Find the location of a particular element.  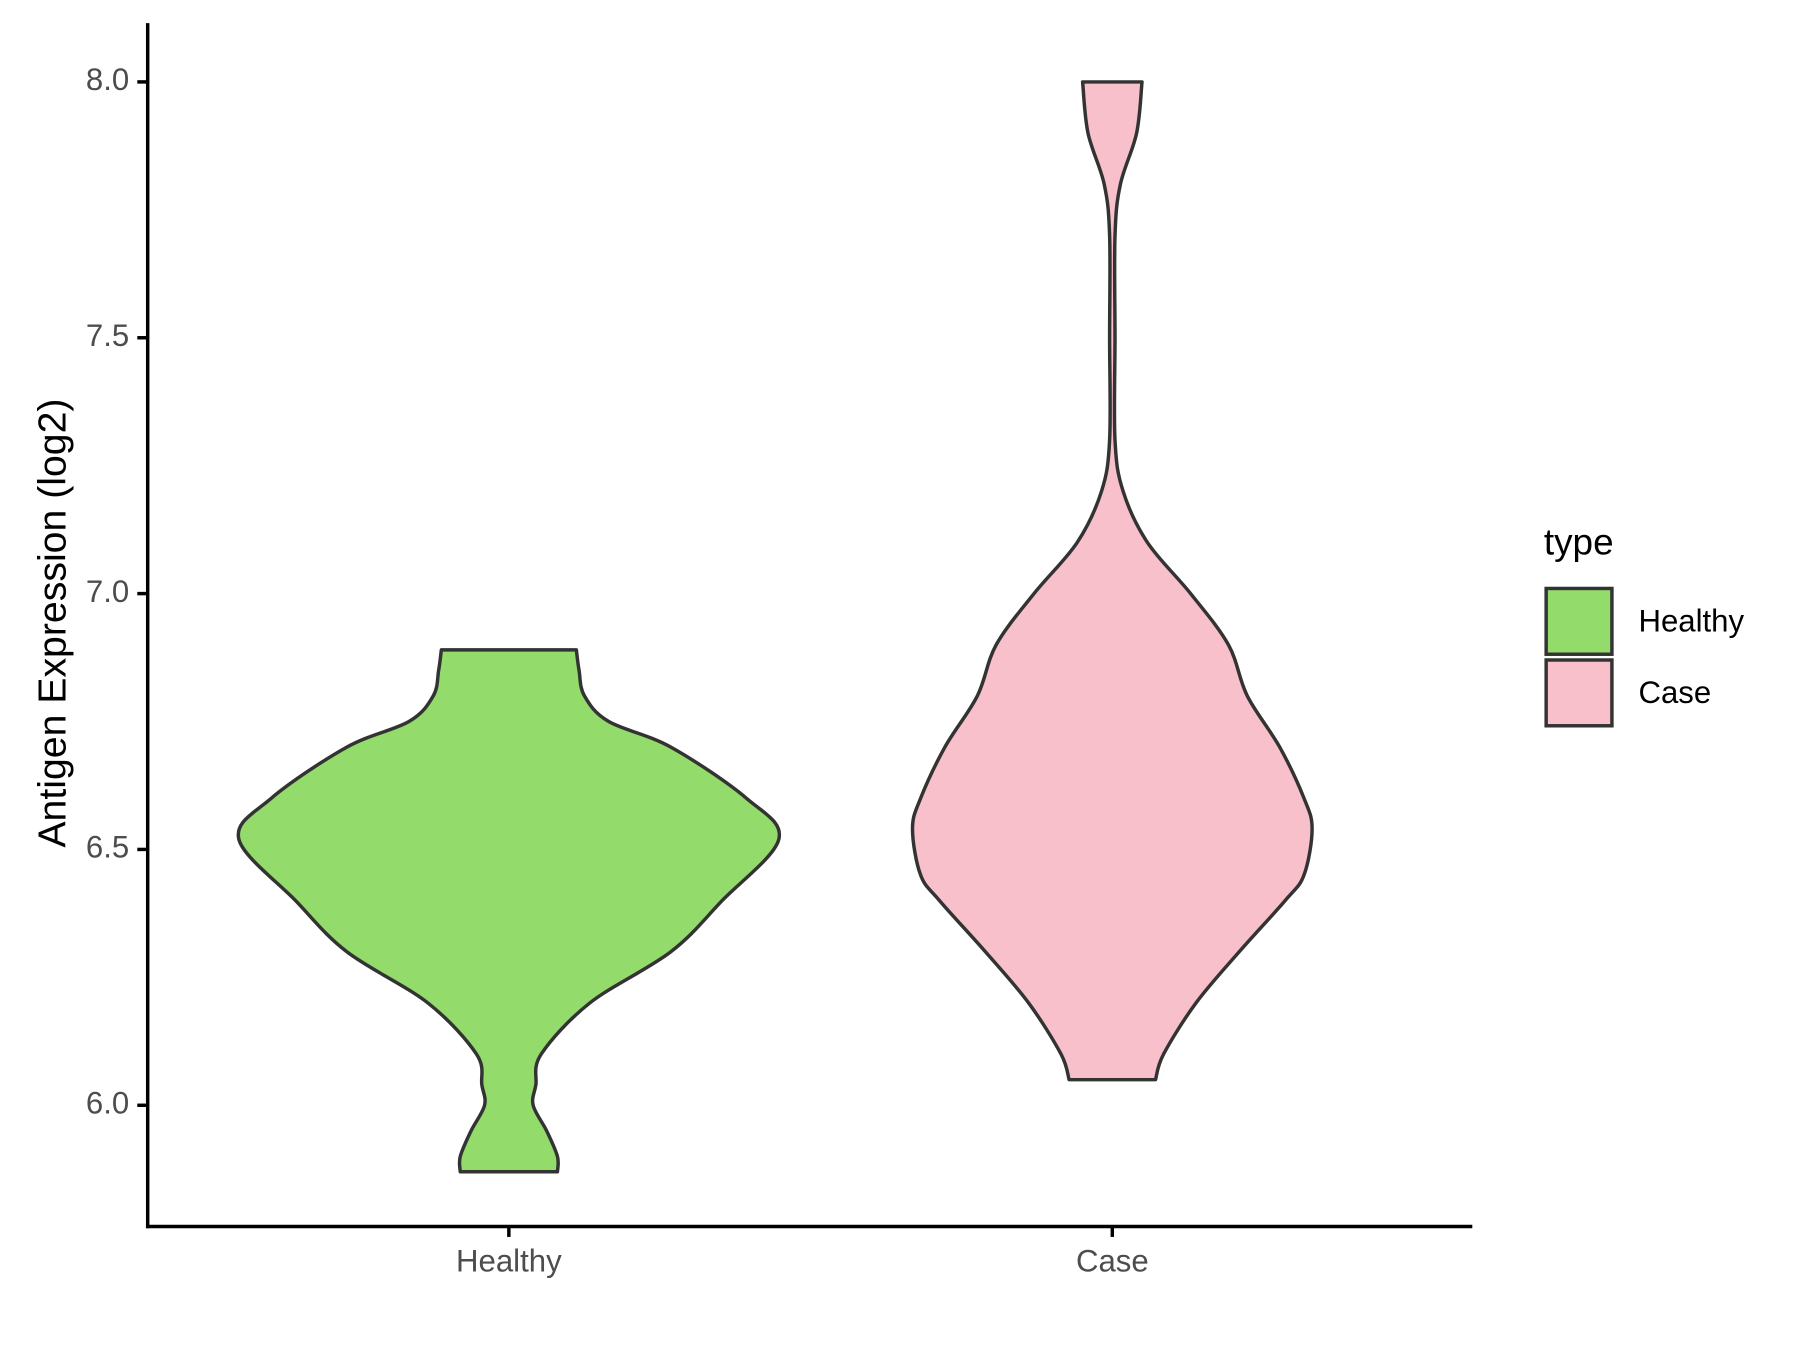

y-axis-label: Antigen Expression (log2) is located at coordinates (53, 623).